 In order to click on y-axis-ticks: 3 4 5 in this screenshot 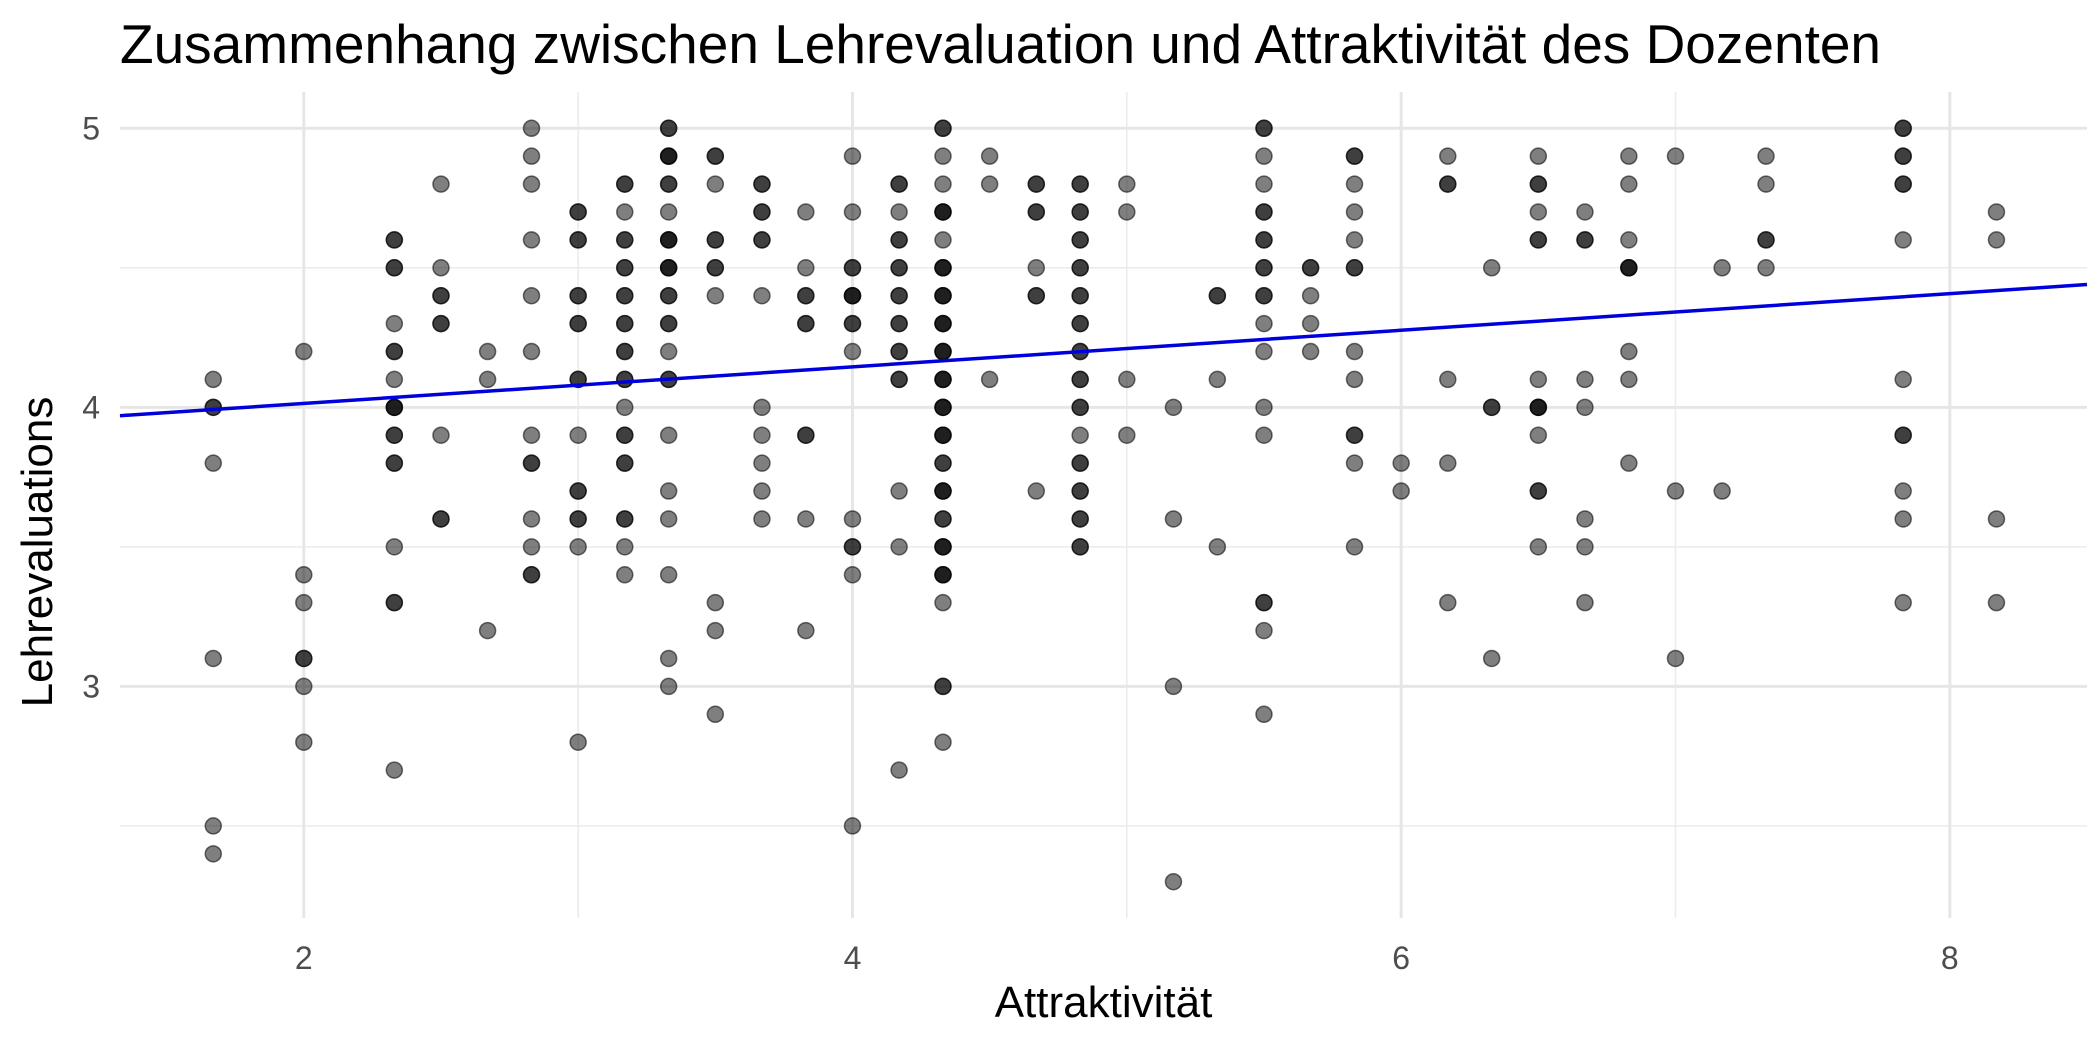, I will do `click(91, 407)`.